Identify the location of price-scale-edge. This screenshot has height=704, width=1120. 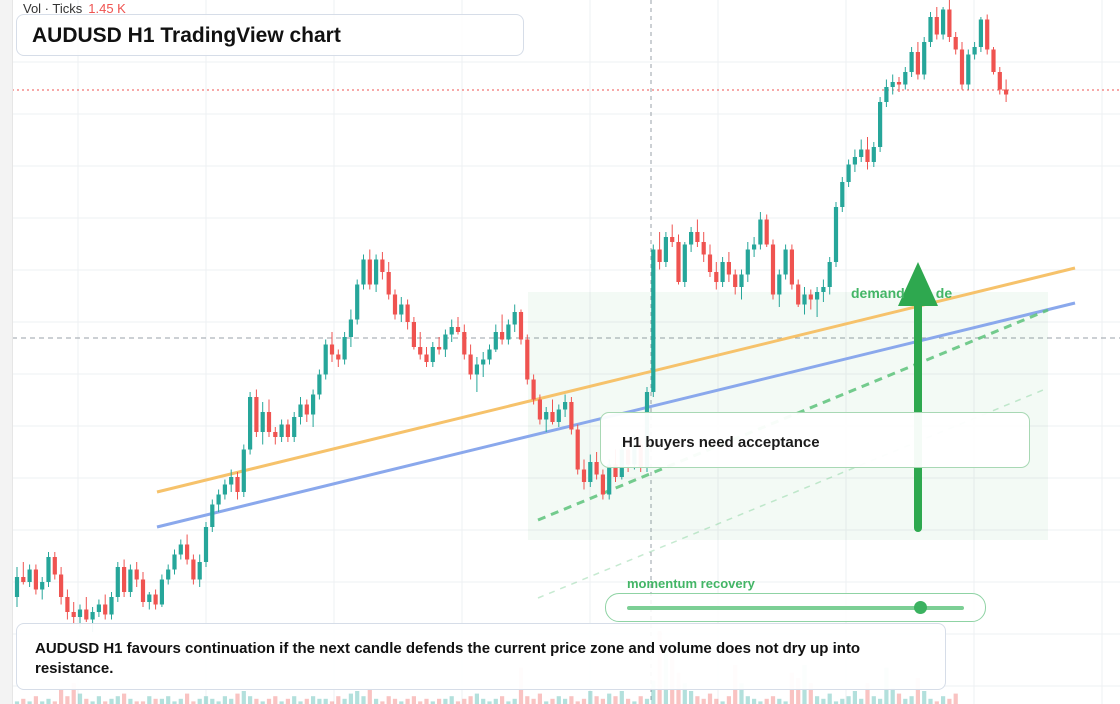
(6, 352).